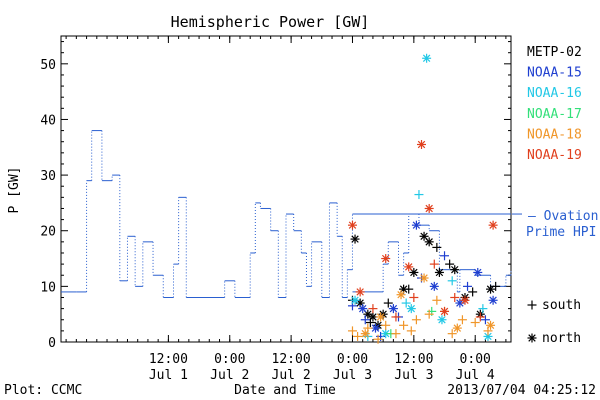  I want to click on legend-noaa-19: NOAA-19, so click(554, 155).